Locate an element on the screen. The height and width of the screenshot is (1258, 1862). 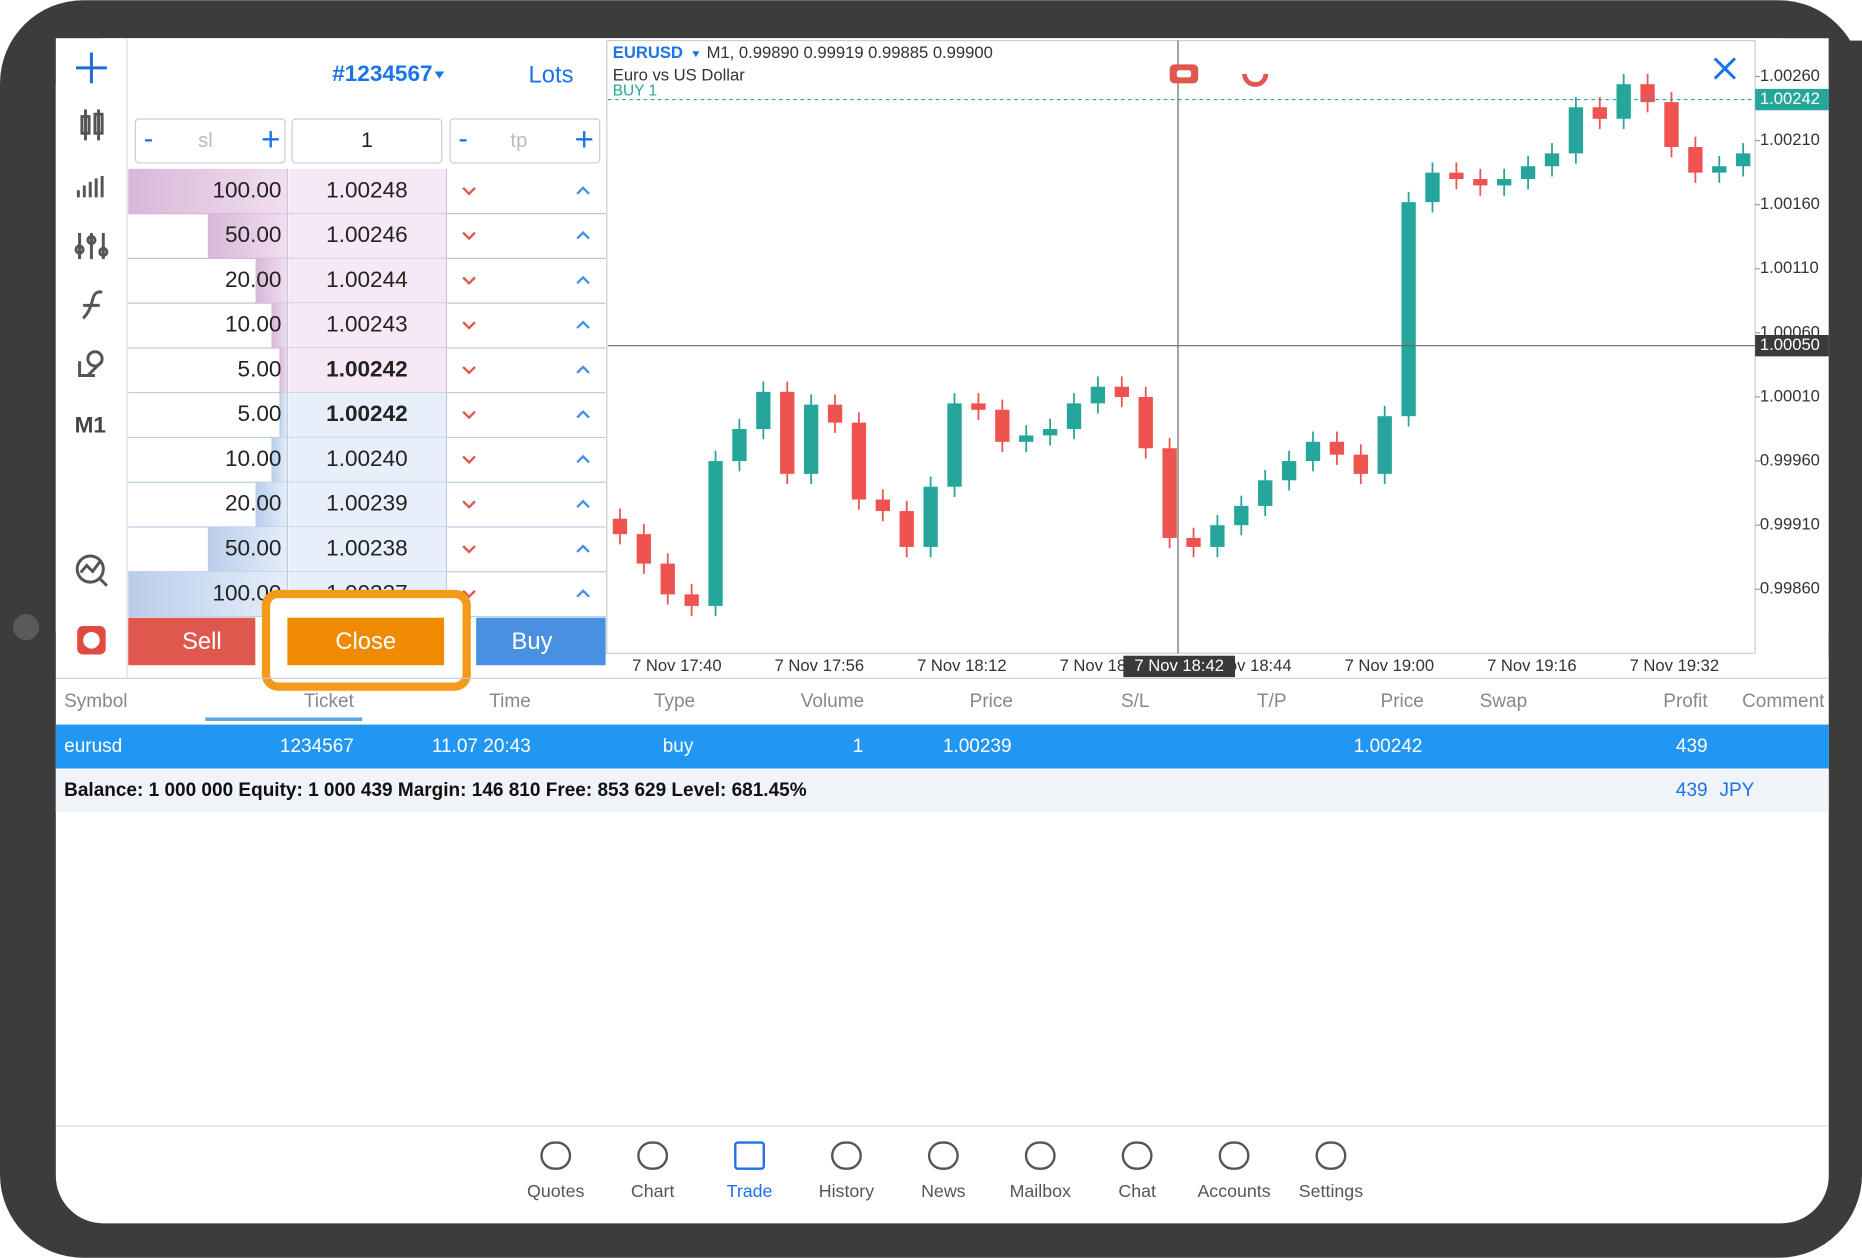
buy-price-tag is located at coordinates (1792, 99).